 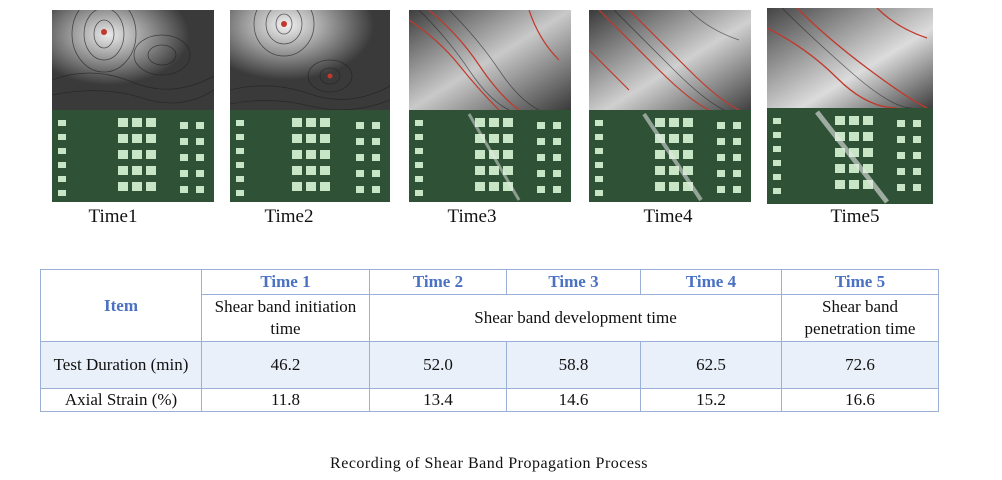 What do you see at coordinates (573, 365) in the screenshot?
I see `table-cell: 58.8` at bounding box center [573, 365].